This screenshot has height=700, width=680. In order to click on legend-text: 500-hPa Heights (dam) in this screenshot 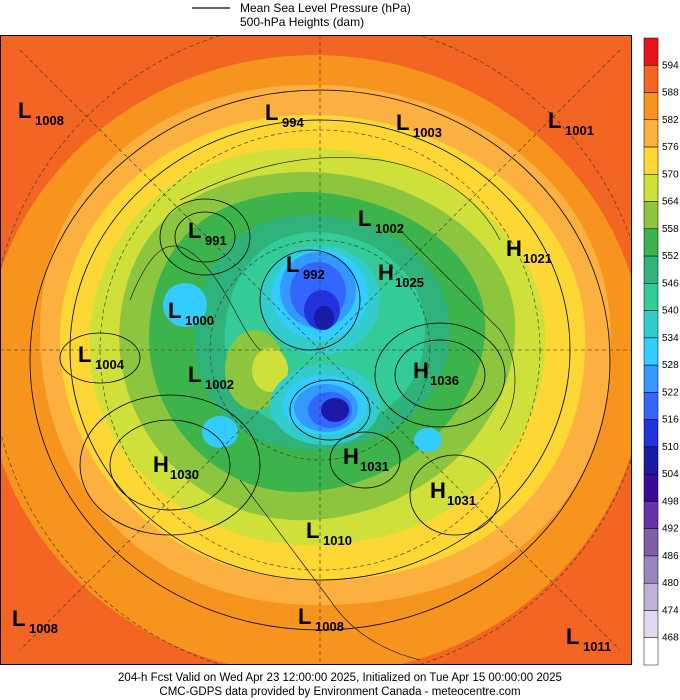, I will do `click(302, 22)`.